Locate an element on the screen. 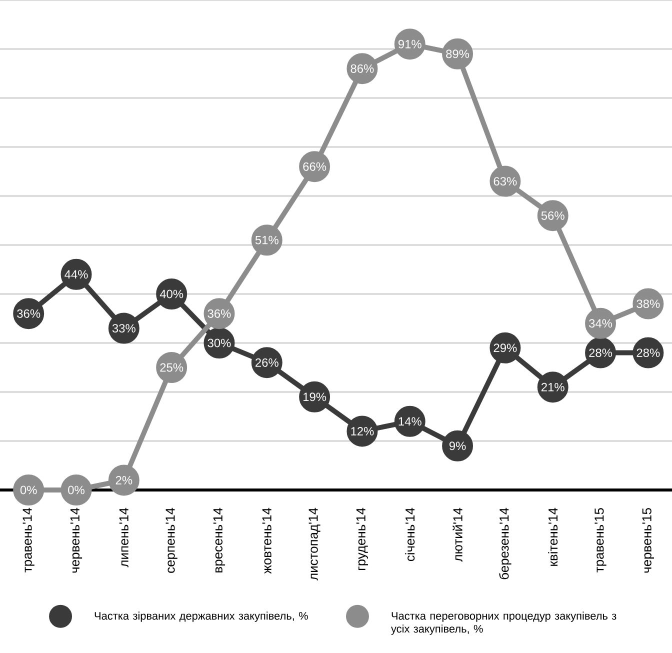  data-label: 14% is located at coordinates (410, 421).